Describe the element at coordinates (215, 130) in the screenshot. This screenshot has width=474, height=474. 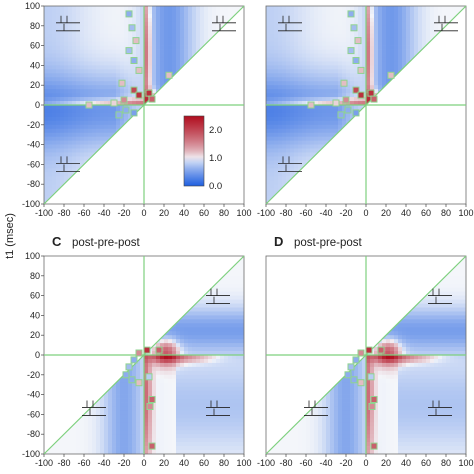
I see `colorbar-tick-label: 2.0` at that location.